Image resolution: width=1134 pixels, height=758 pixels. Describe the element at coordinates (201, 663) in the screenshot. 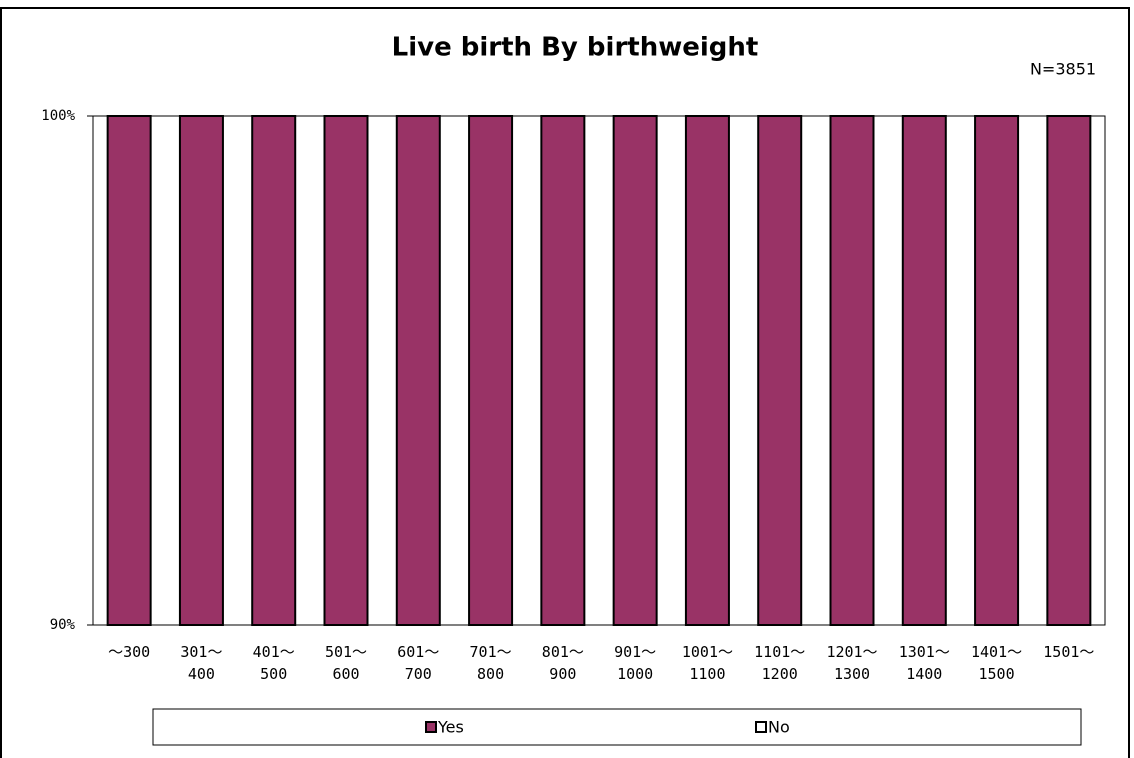

I see `x-tick-label: 301～ 400` at that location.